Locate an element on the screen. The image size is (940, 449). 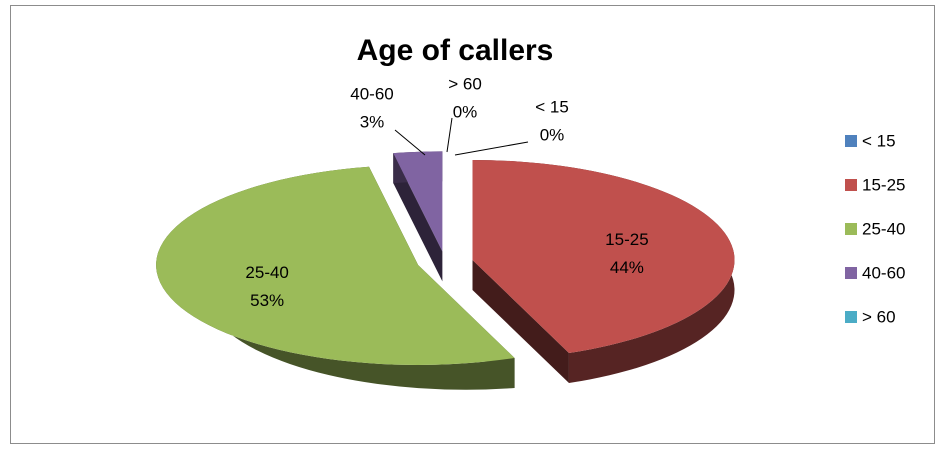
data-label-name: 15-25 is located at coordinates (626, 239).